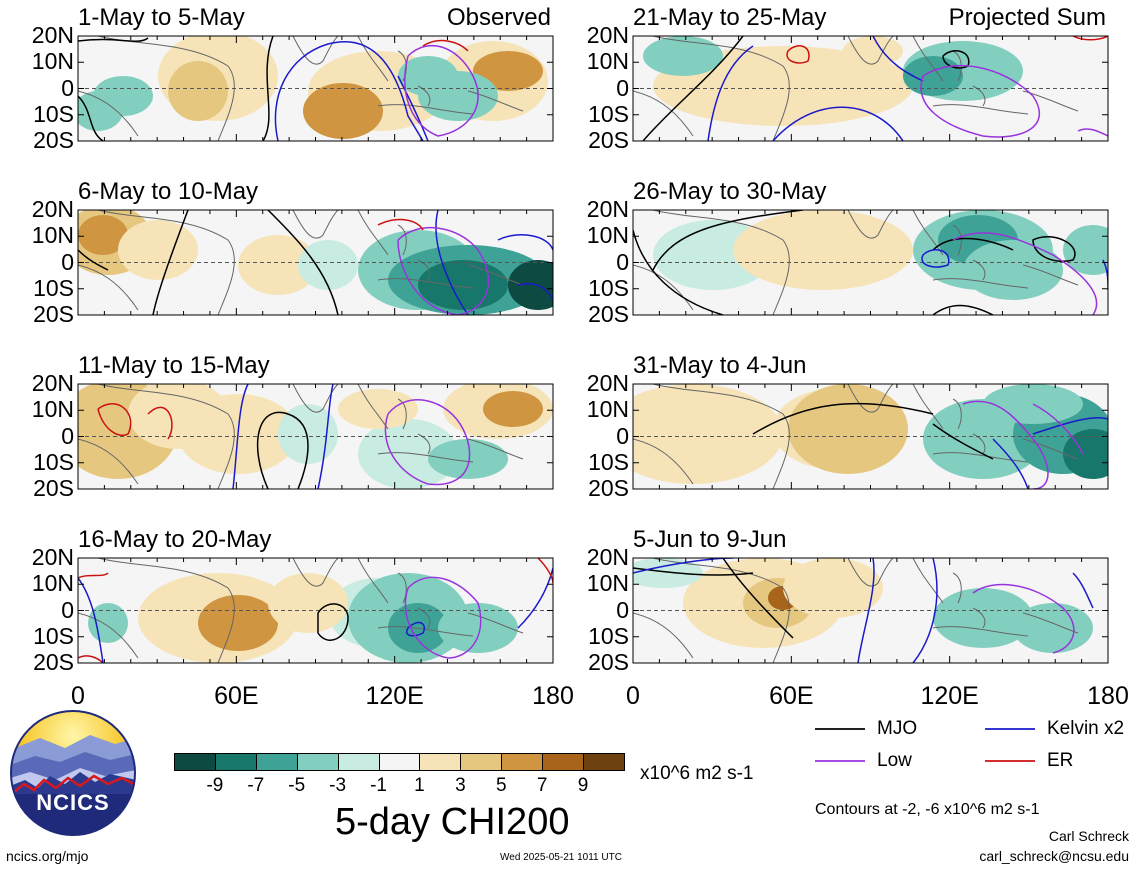 Image resolution: width=1135 pixels, height=872 pixels. Describe the element at coordinates (73, 802) in the screenshot. I see `logo-text: NCICS` at that location.